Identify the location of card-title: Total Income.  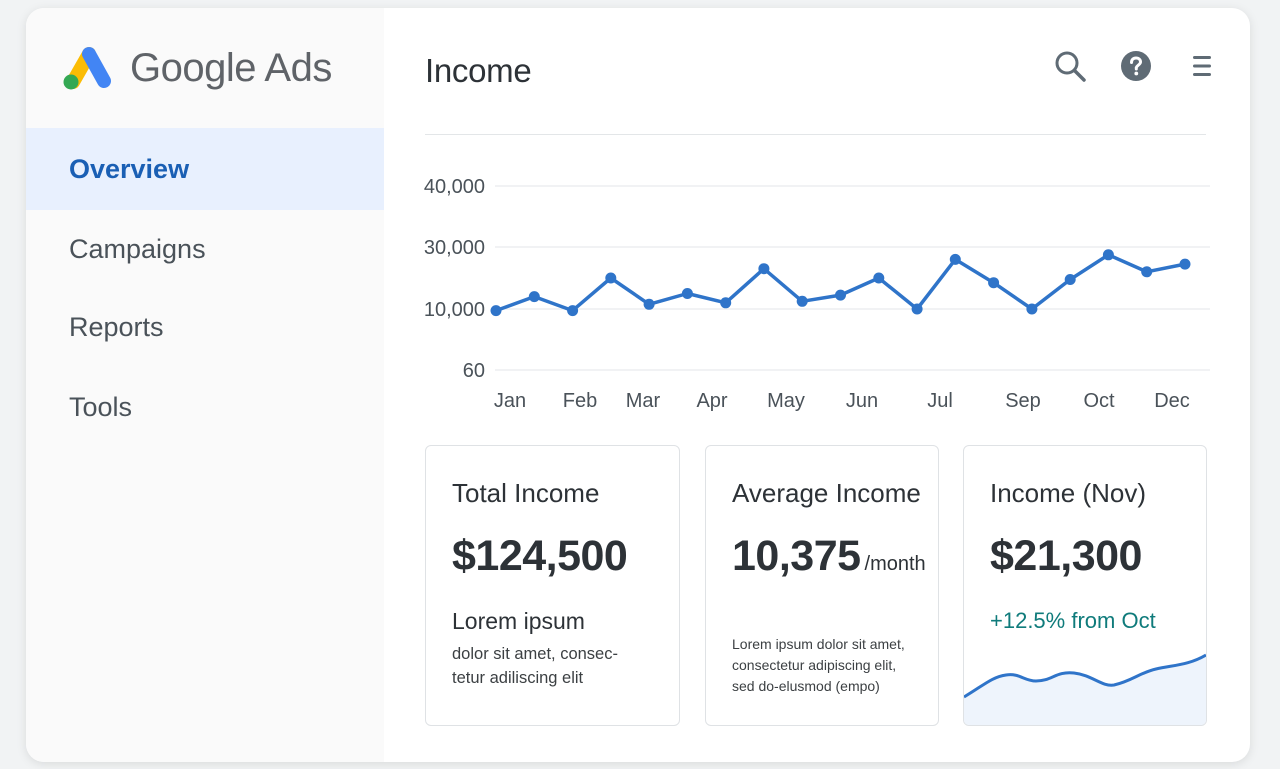
(525, 493).